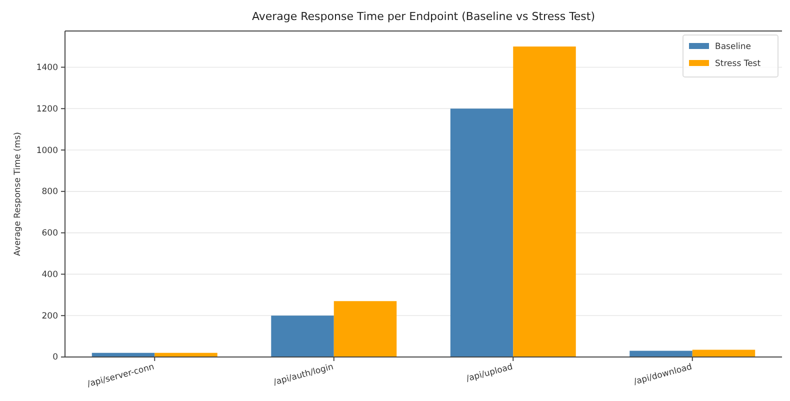  What do you see at coordinates (18, 194) in the screenshot?
I see `y-axis-title: Average Response Time (ms)` at bounding box center [18, 194].